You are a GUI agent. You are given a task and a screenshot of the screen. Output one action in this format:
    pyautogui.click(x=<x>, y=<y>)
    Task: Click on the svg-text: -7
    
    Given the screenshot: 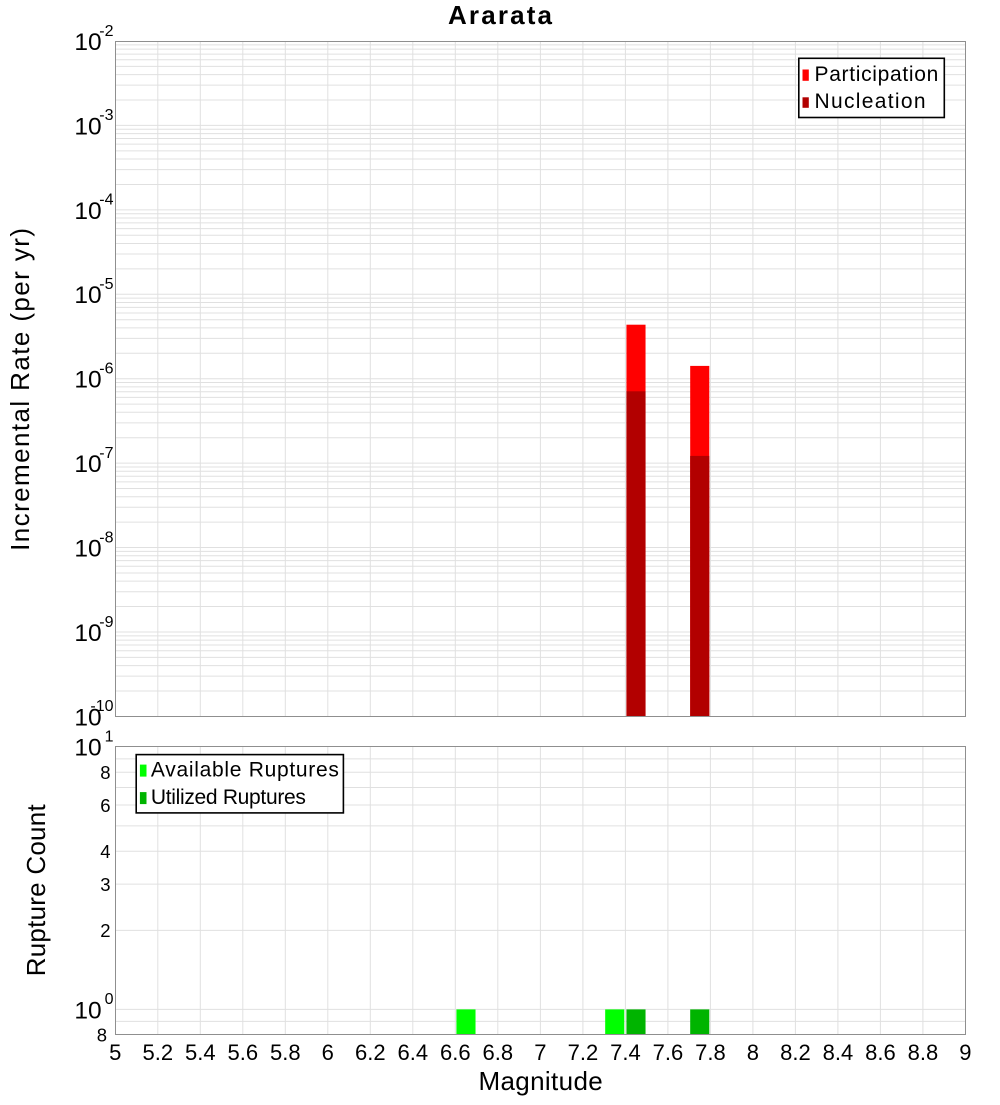 What is the action you would take?
    pyautogui.click(x=106, y=453)
    